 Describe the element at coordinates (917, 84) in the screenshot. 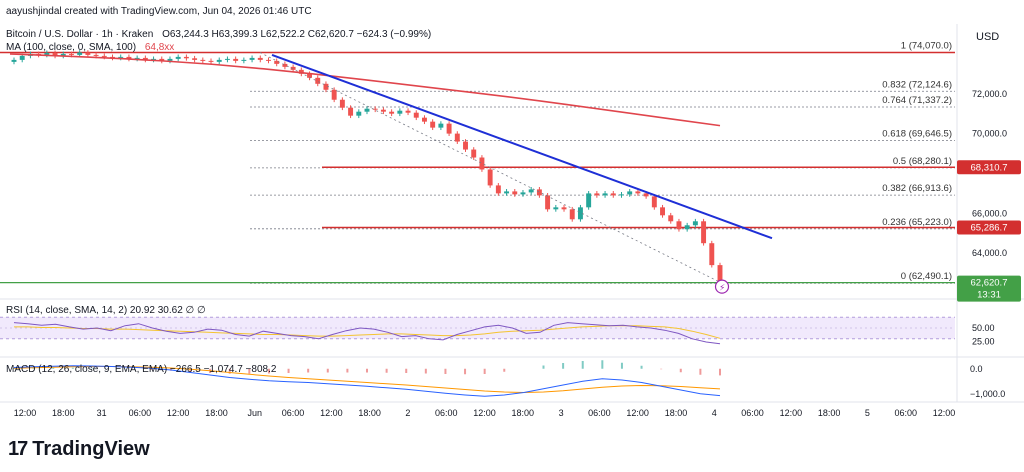

I see `fib-level-label: 0.832 (72,124.6)` at that location.